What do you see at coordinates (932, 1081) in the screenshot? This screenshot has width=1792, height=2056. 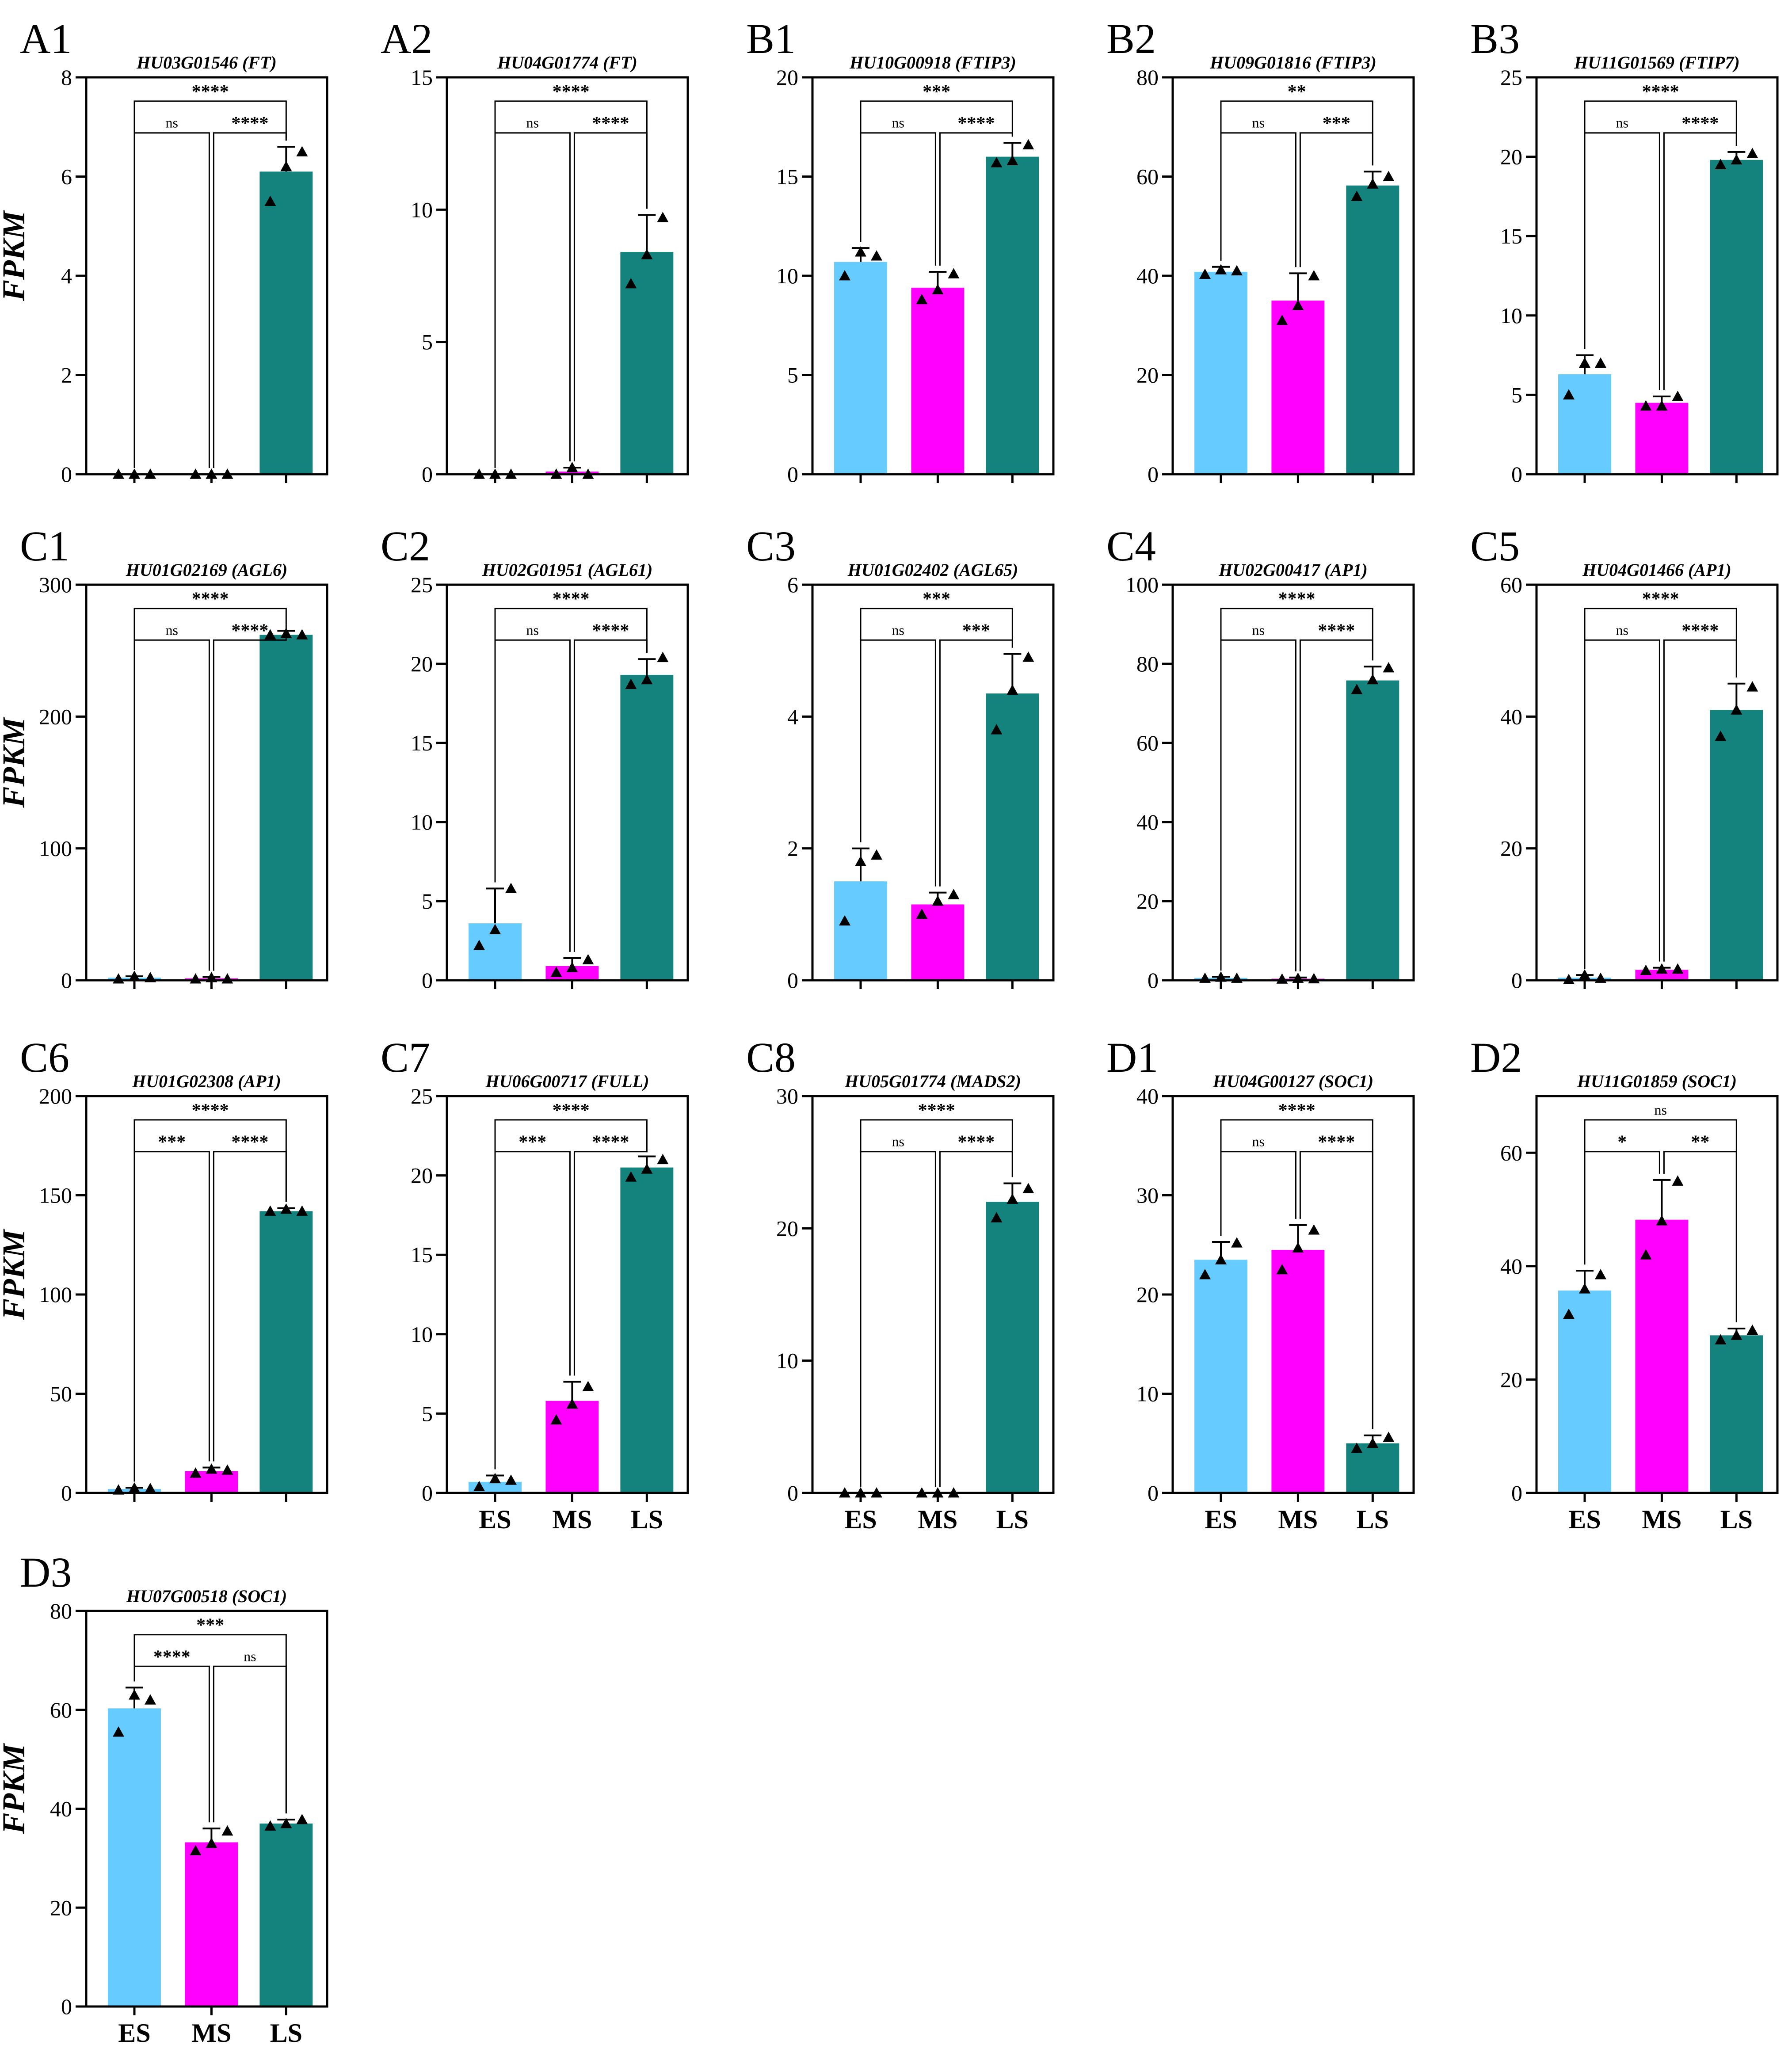 I see `panel-title: HU05G01774 (MADS2)` at bounding box center [932, 1081].